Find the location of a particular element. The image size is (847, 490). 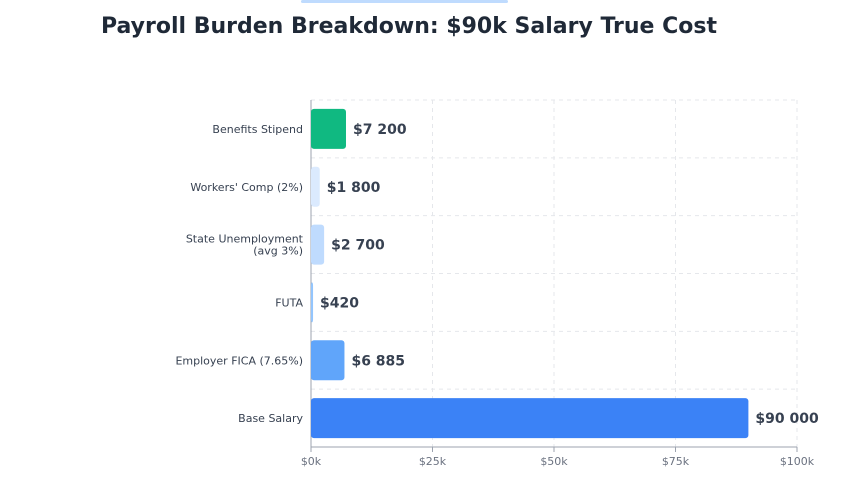

x-tick-label: $0k is located at coordinates (311, 461).